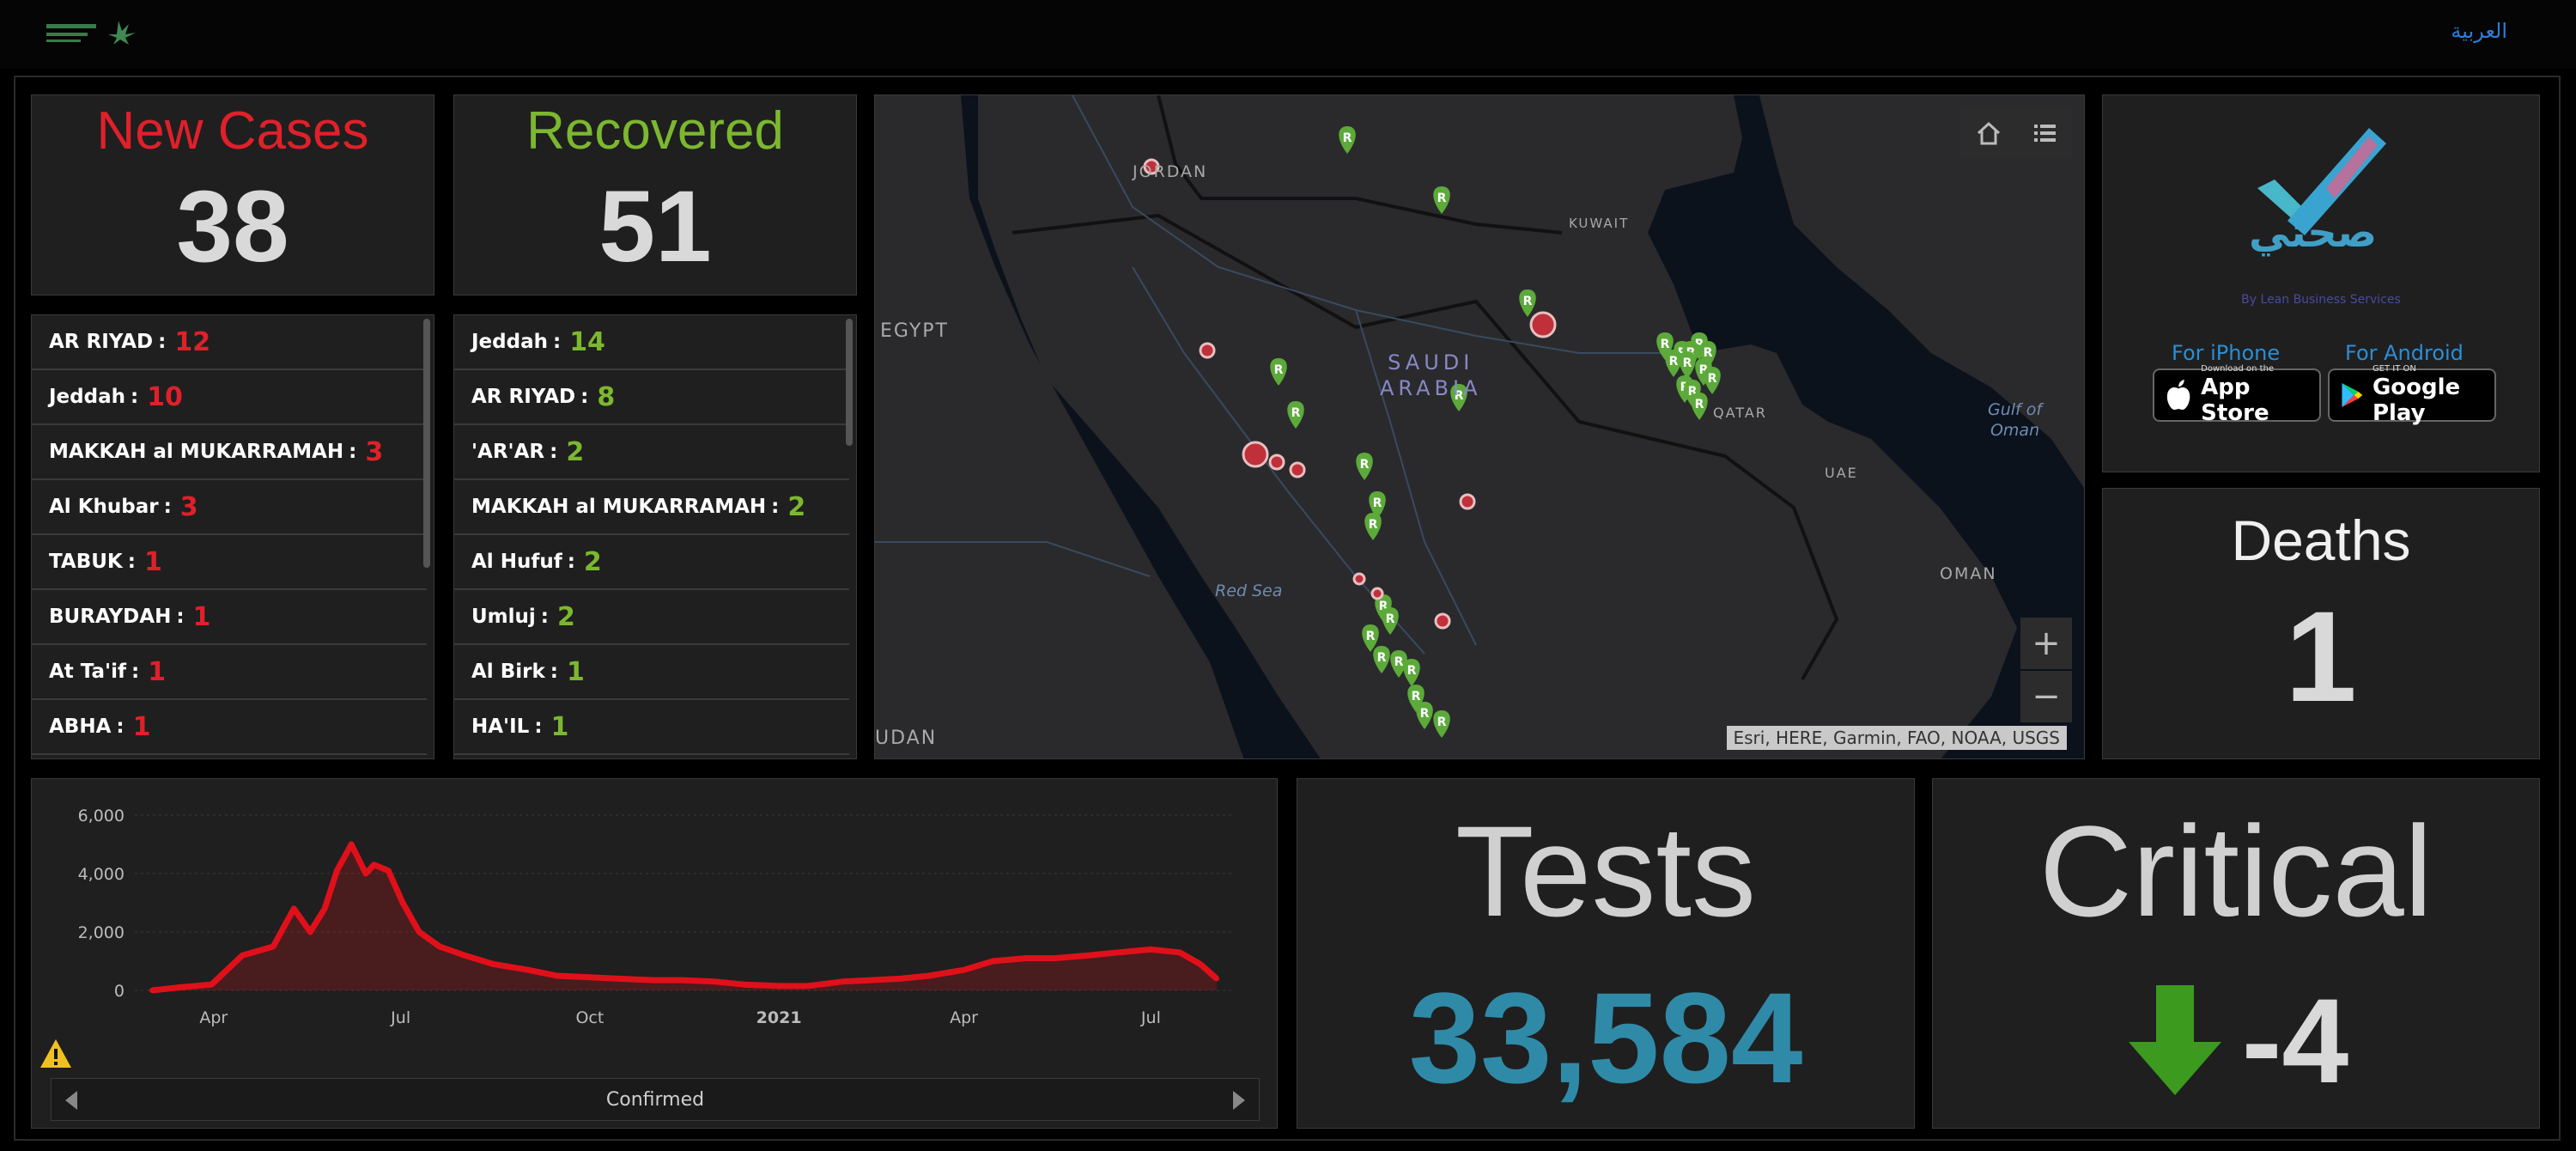 The width and height of the screenshot is (2576, 1151). I want to click on series-line, so click(685, 917).